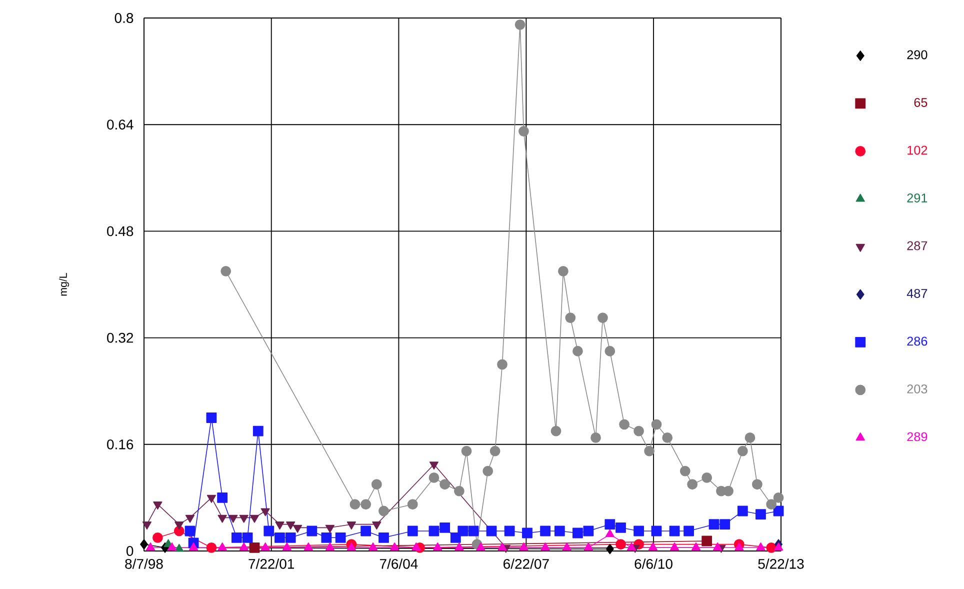 This screenshot has height=589, width=964. Describe the element at coordinates (526, 563) in the screenshot. I see `x-tick-label: 6/22/07` at that location.